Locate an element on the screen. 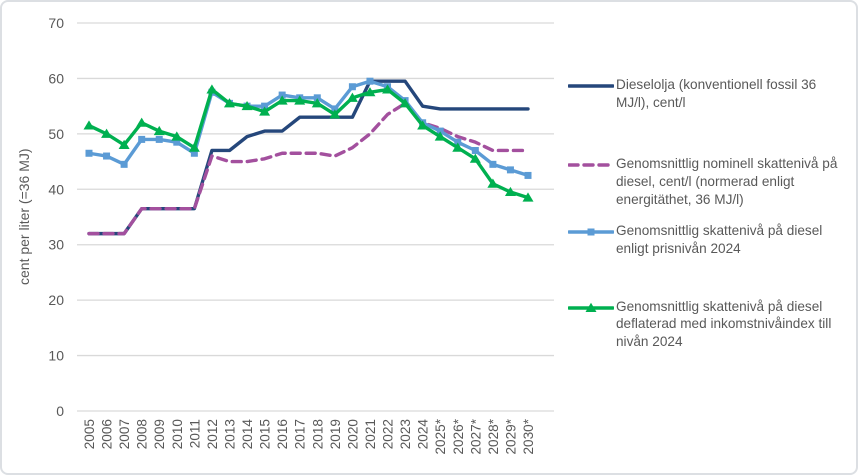  x-tick-label: 2029* is located at coordinates (510, 436).